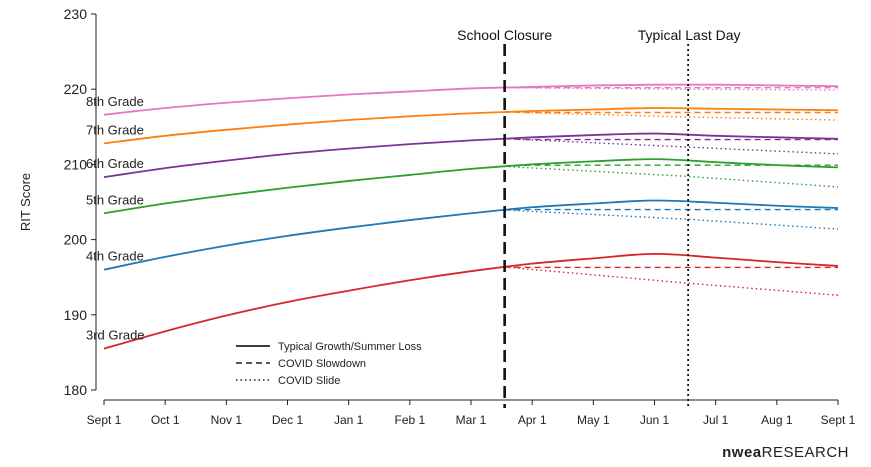  Describe the element at coordinates (471, 126) in the screenshot. I see `7th-grade-typical-line` at that location.